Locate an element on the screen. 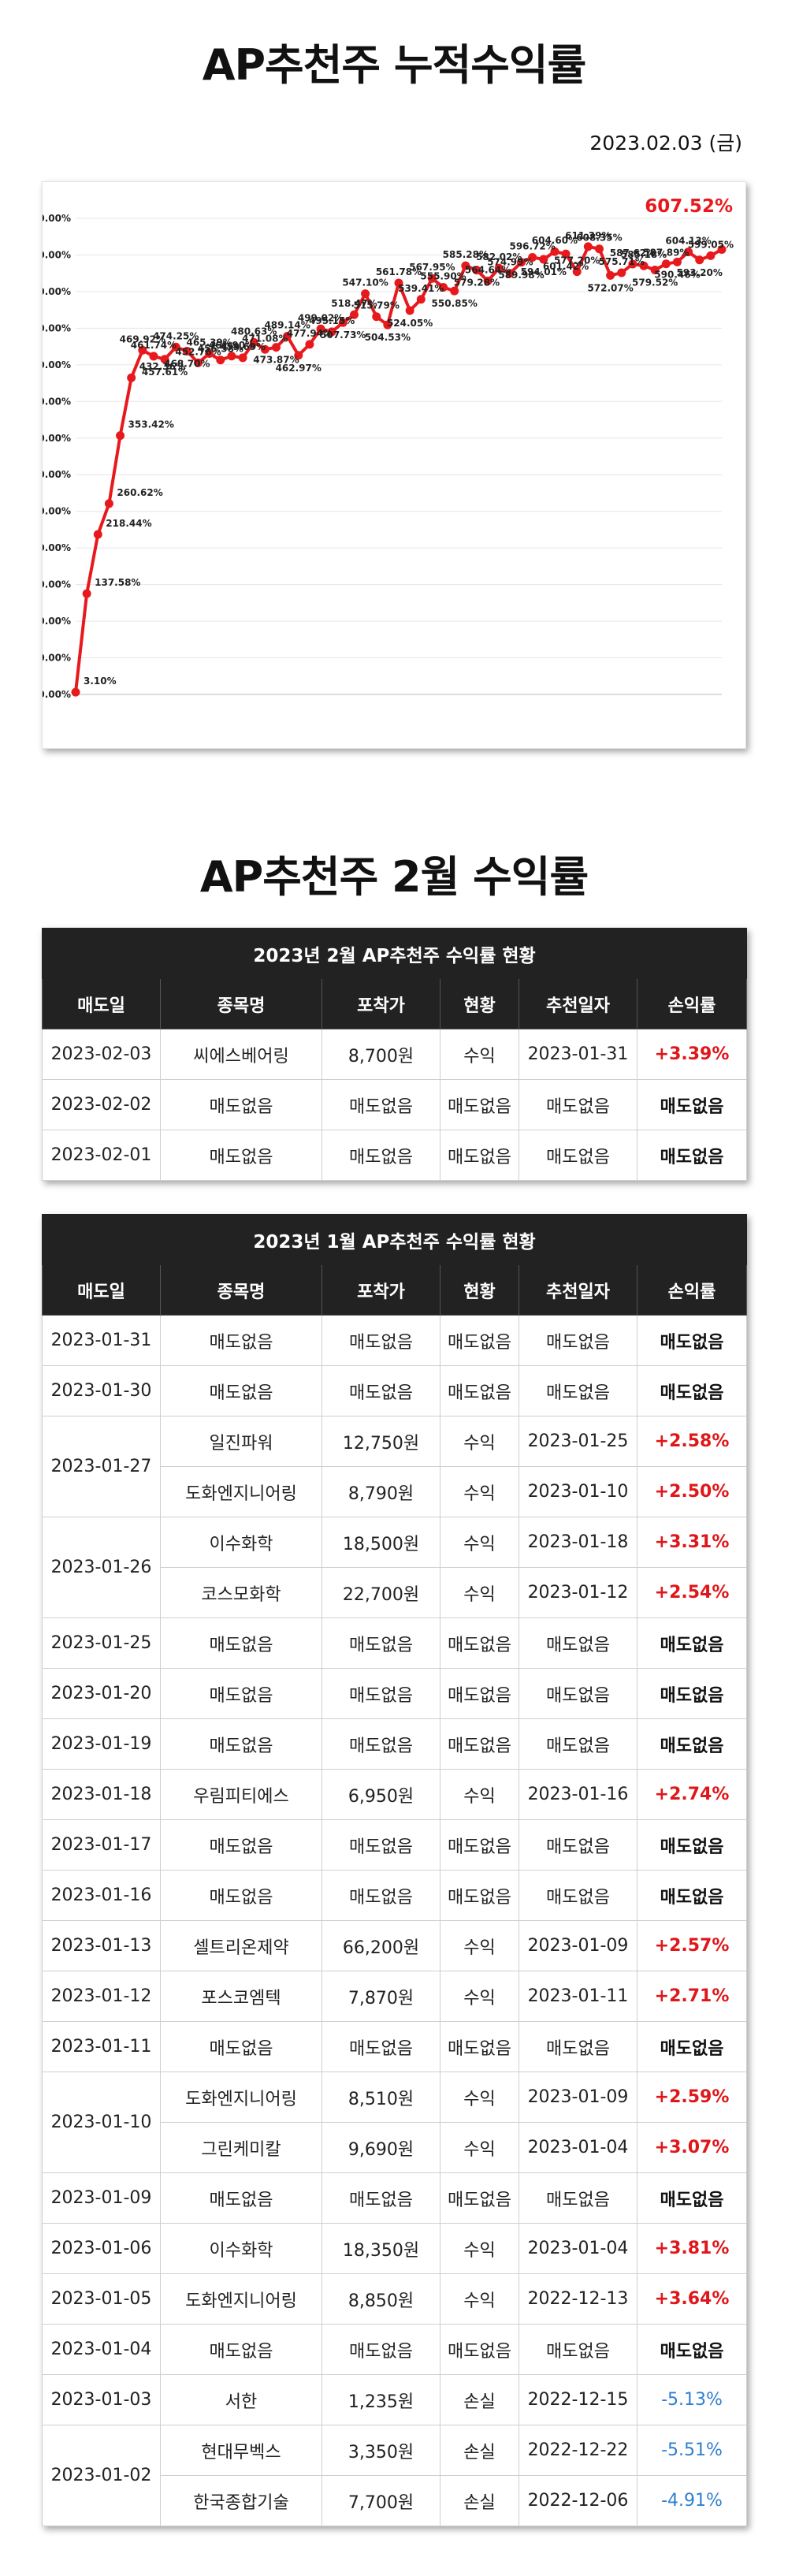 Image resolution: width=788 pixels, height=2576 pixels. y-tick-label: 250.00% is located at coordinates (57, 511).